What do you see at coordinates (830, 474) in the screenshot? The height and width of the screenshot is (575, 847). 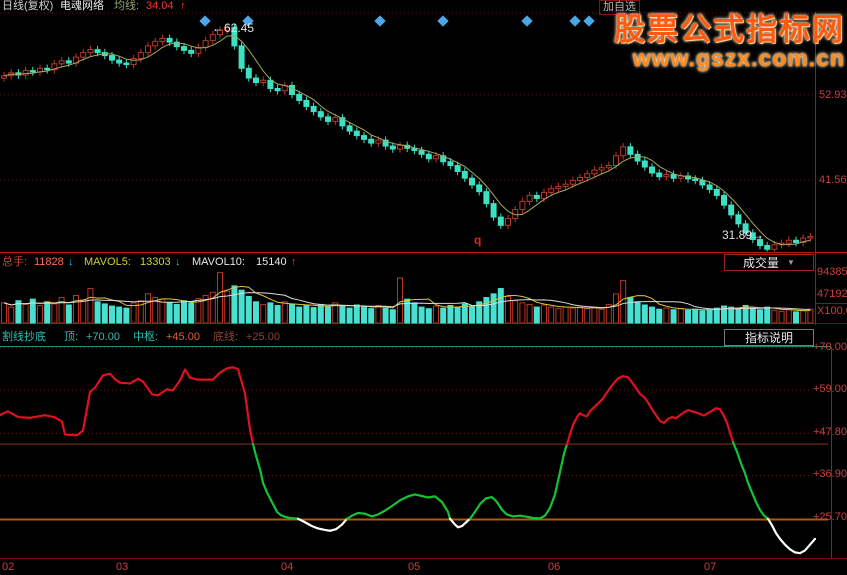 I see `indicator-axis-label: +36.90` at bounding box center [830, 474].